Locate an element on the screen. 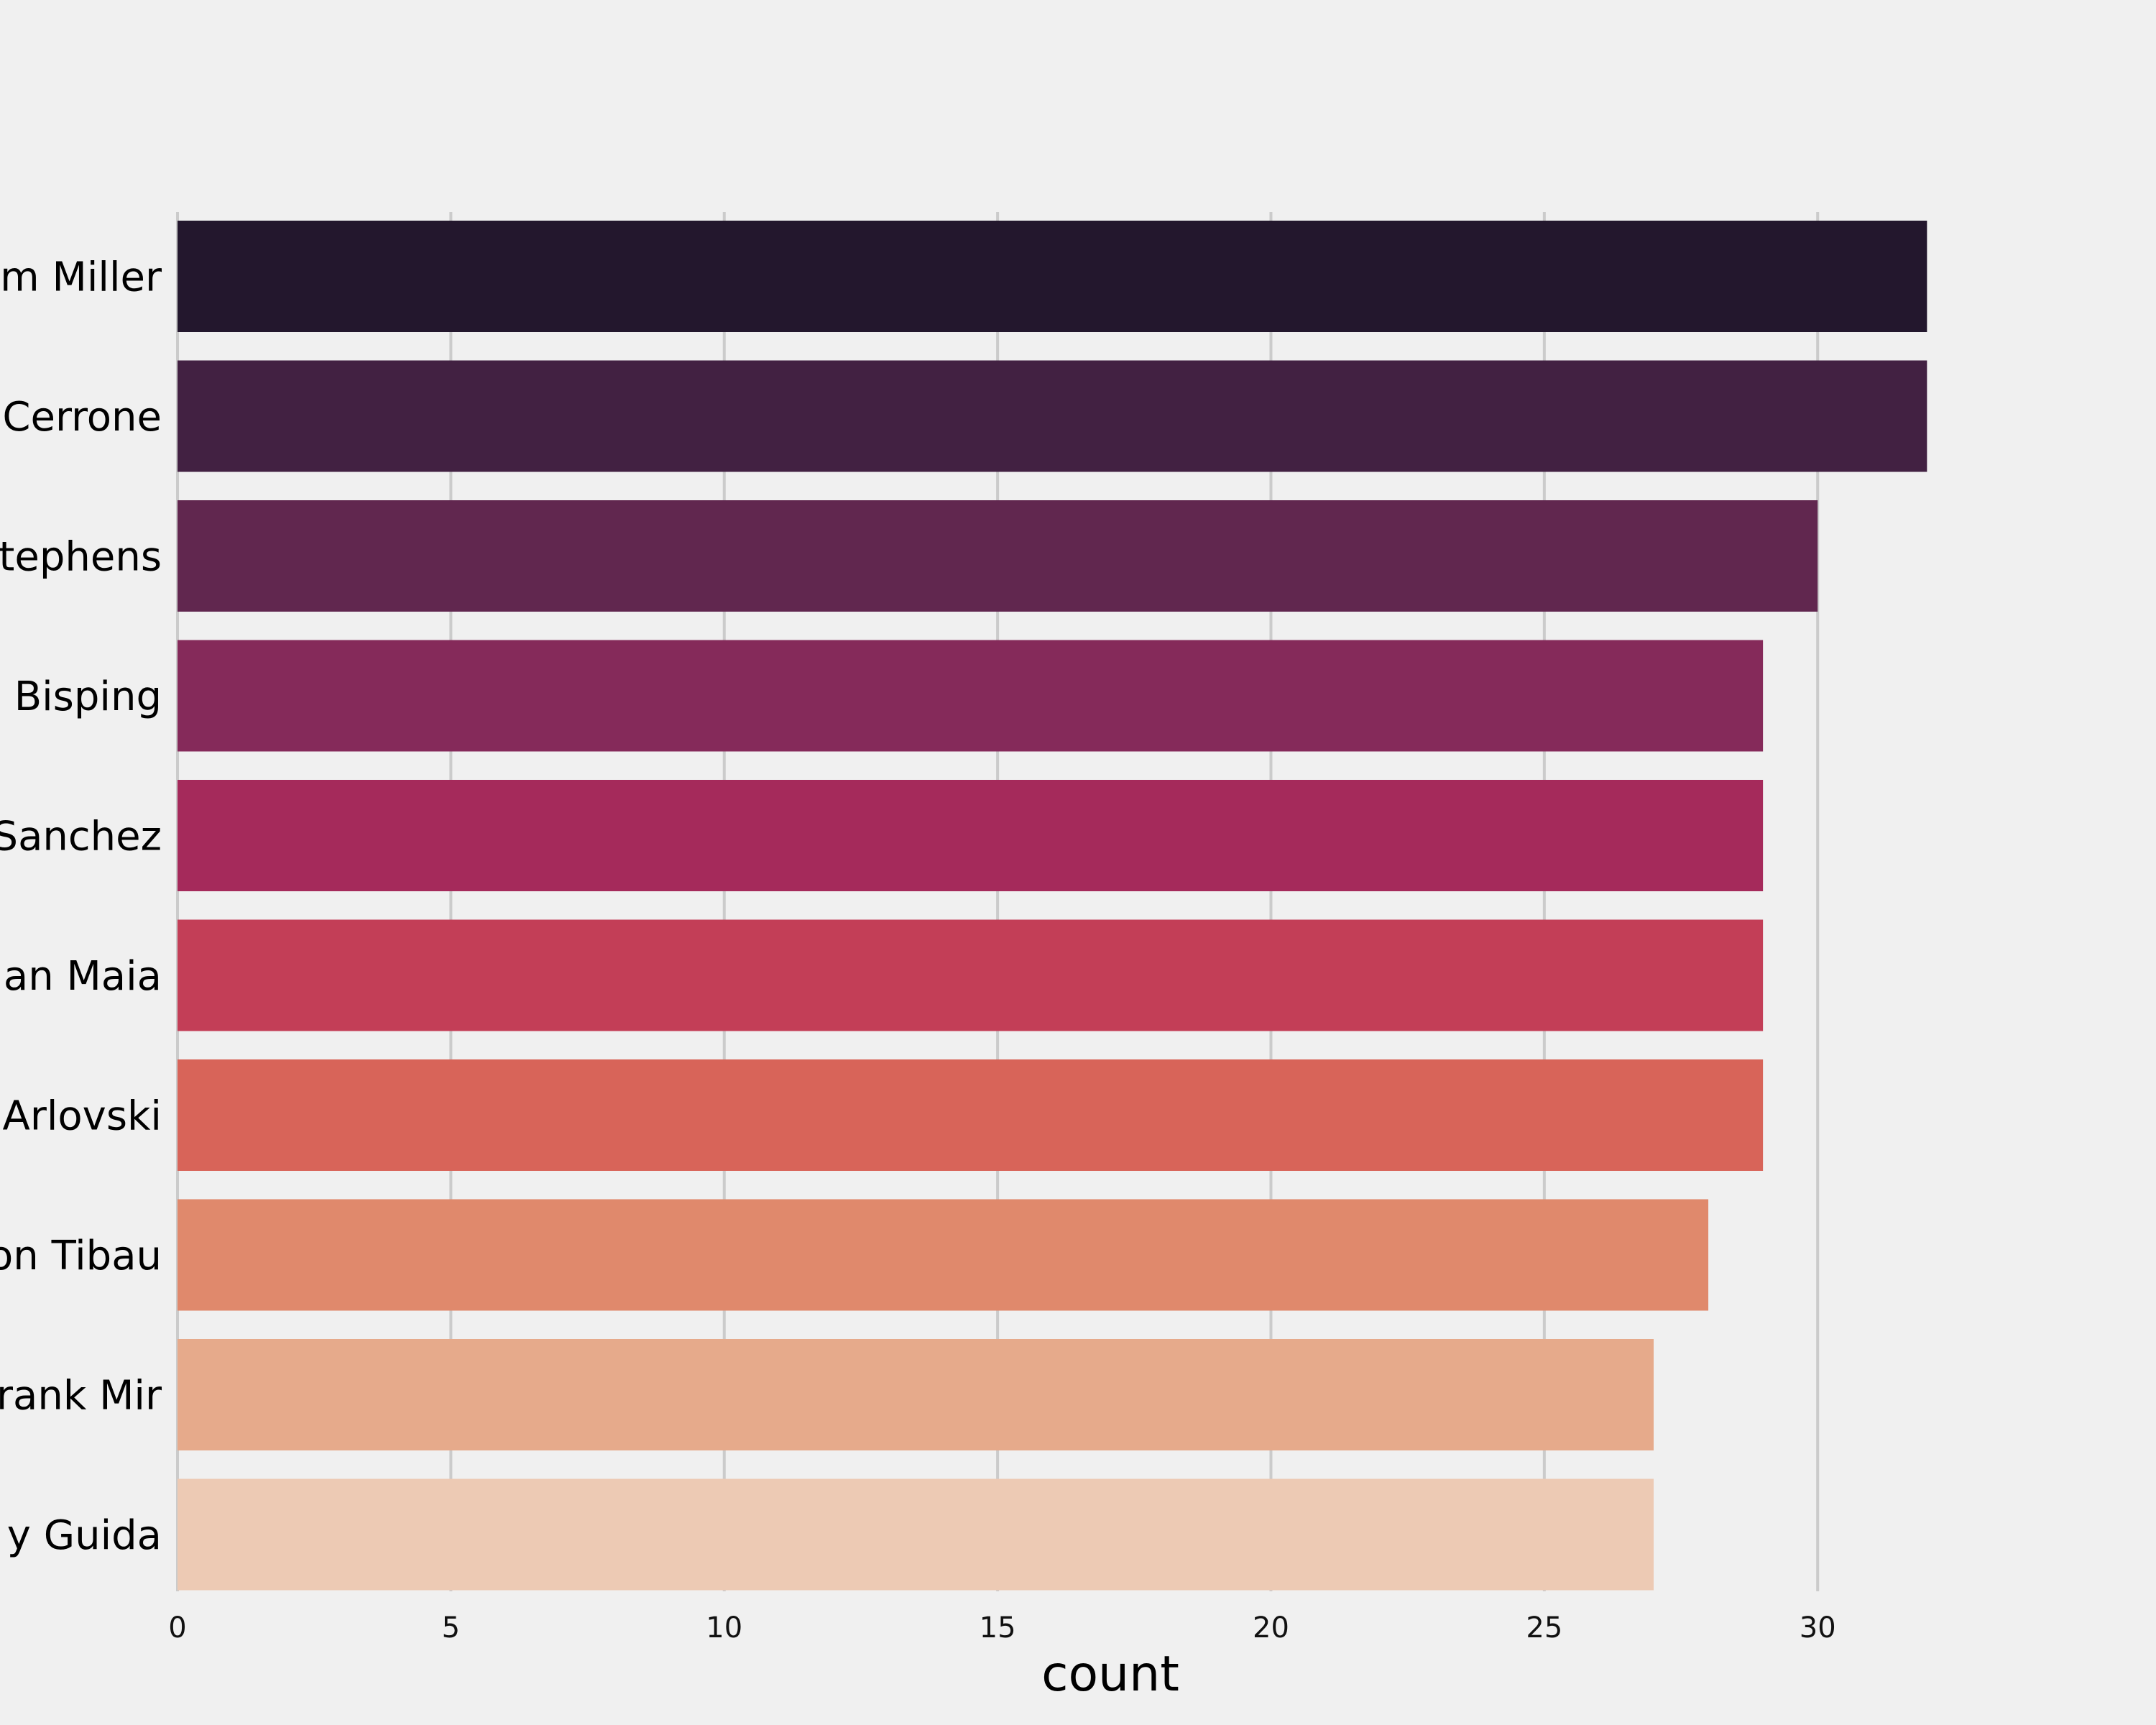  x-tick-label: 30 is located at coordinates (1818, 1627).